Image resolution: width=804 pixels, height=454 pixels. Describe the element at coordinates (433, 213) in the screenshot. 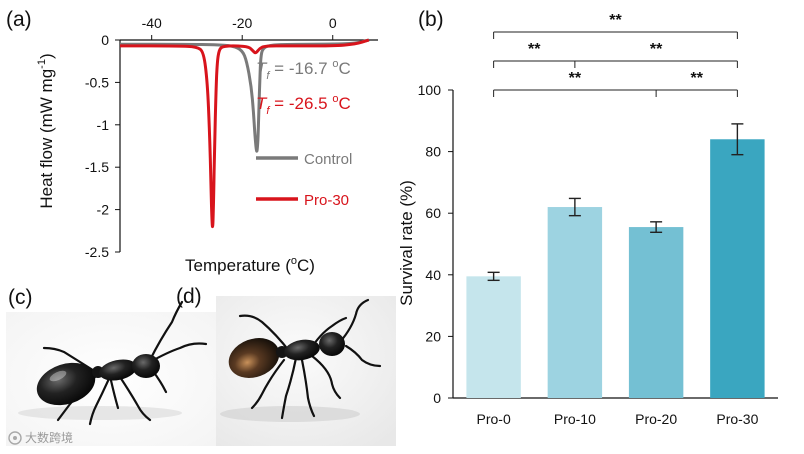

I see `survival-y-tick-label: 60` at that location.